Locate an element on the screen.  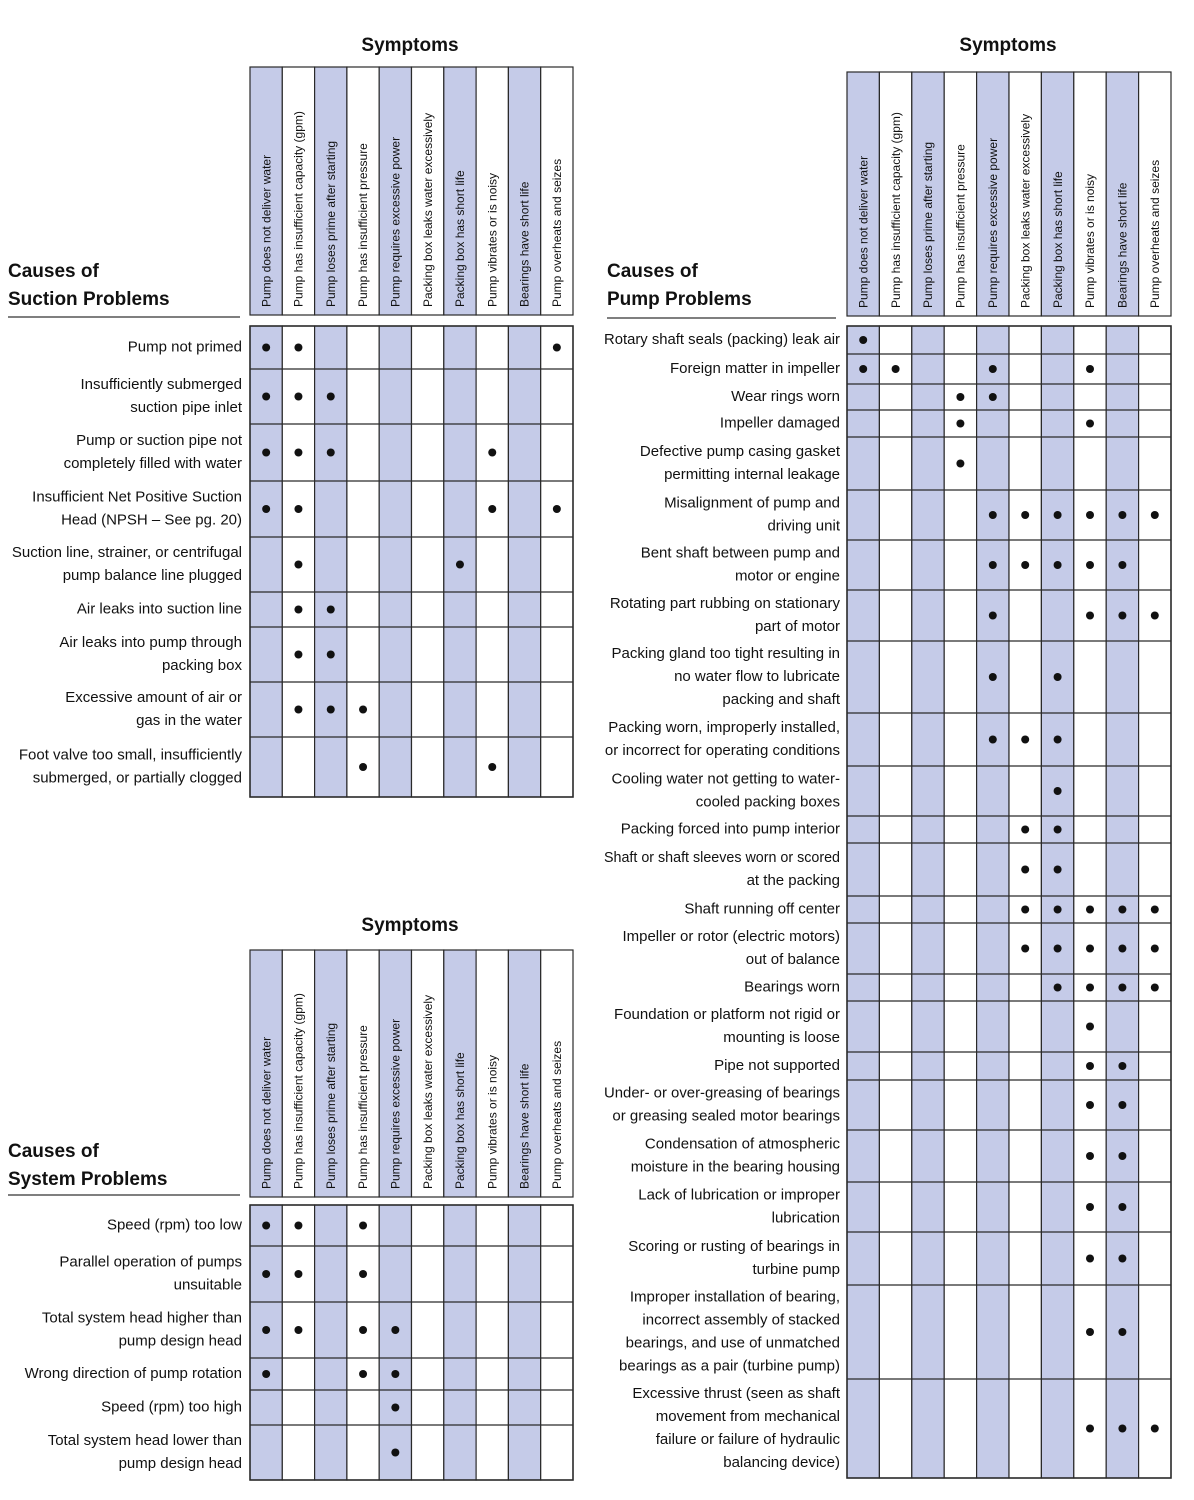
cause-label: Speed (rpm) too high is located at coordinates (171, 1406).